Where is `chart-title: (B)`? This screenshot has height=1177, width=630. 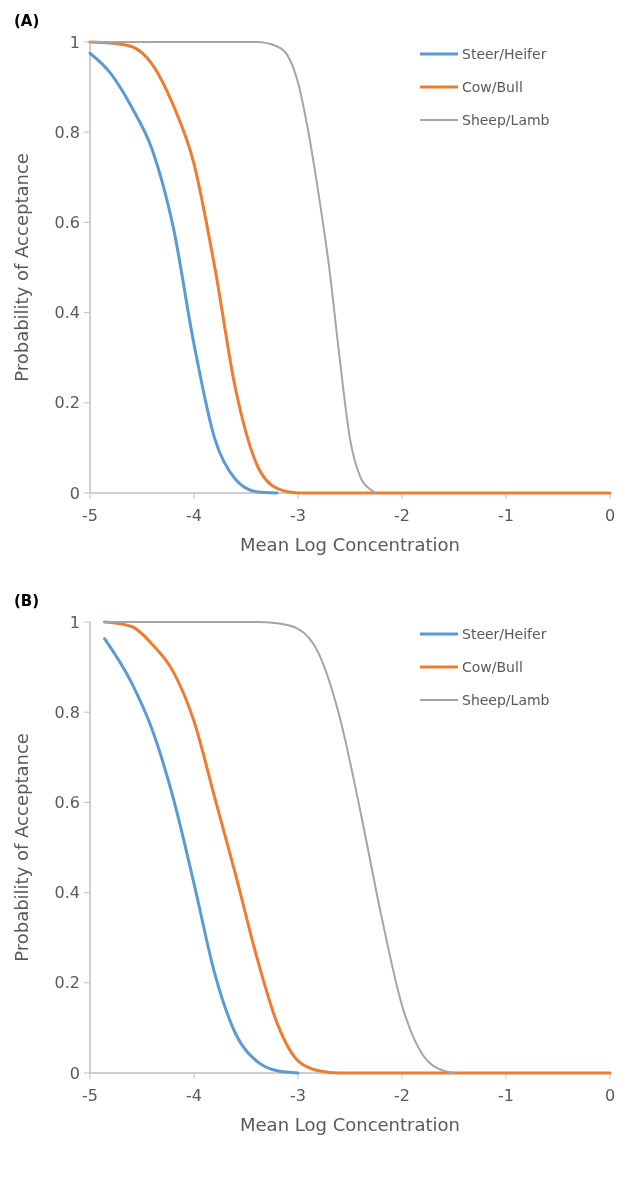 chart-title: (B) is located at coordinates (27, 601).